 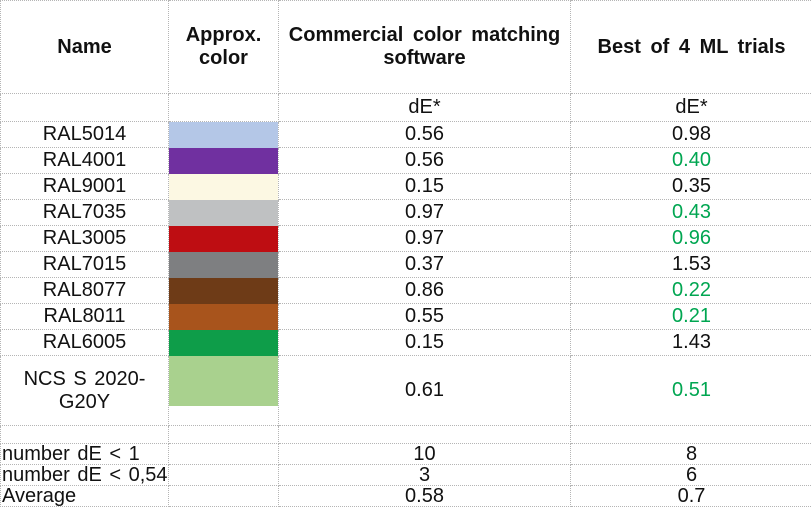 I want to click on summary-label: number dE < 0,54, so click(x=84, y=475).